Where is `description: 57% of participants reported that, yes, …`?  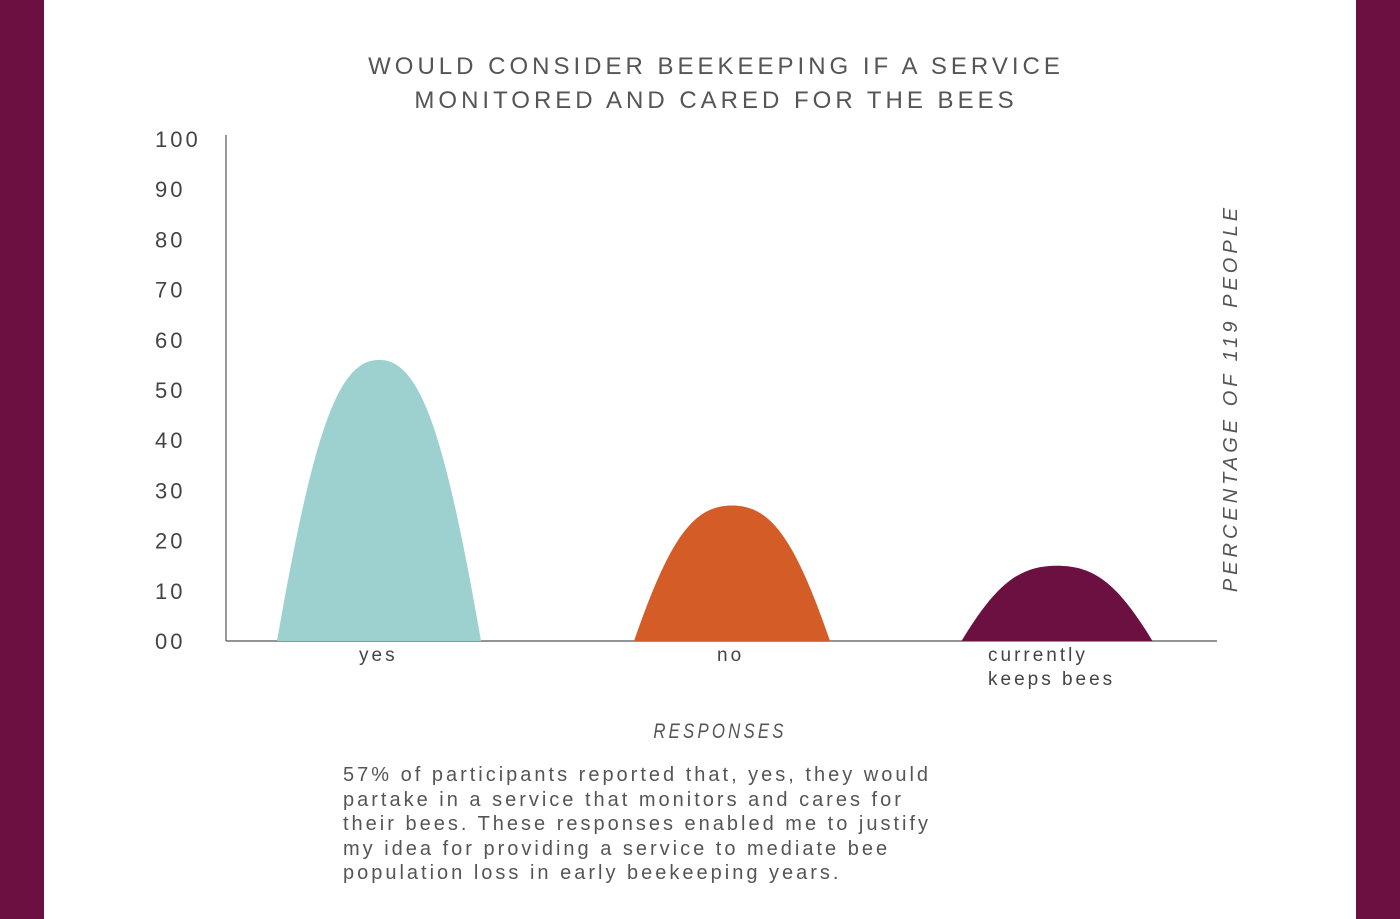 description: 57% of participants reported that, yes, … is located at coordinates (637, 824).